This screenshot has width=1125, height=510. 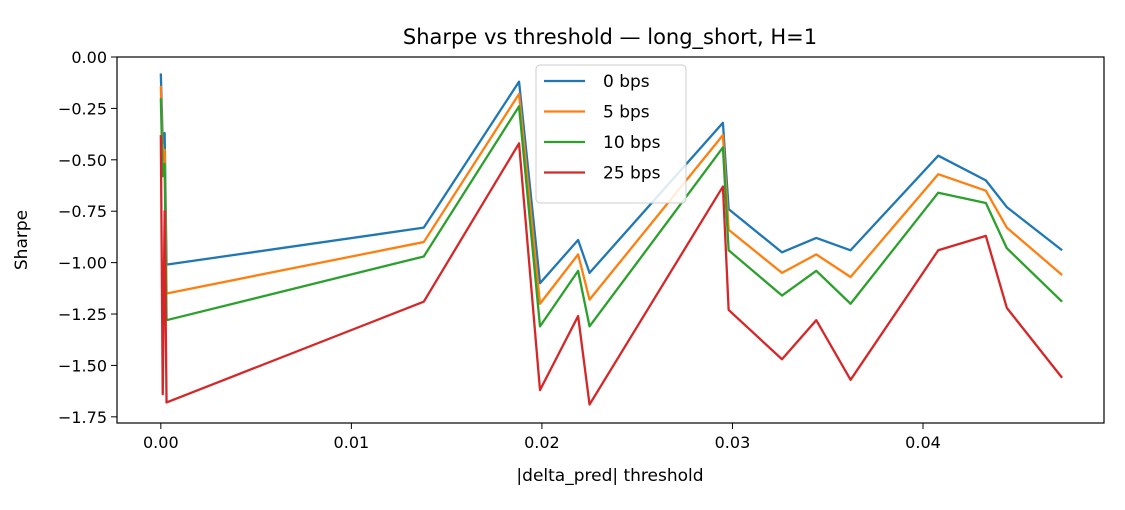 What do you see at coordinates (82, 314) in the screenshot?
I see `y-tick-label: −1.25` at bounding box center [82, 314].